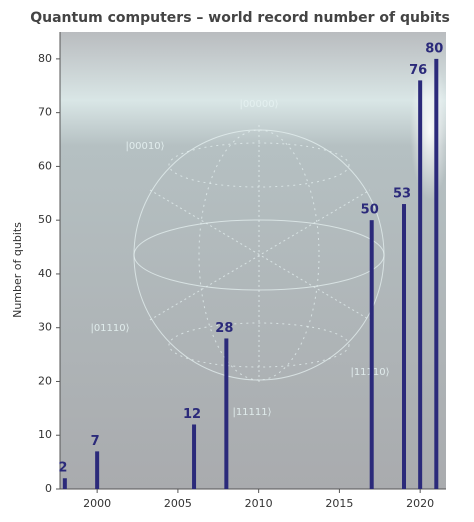  Describe the element at coordinates (258, 104) in the screenshot. I see `state-label: |00000⟩` at that location.